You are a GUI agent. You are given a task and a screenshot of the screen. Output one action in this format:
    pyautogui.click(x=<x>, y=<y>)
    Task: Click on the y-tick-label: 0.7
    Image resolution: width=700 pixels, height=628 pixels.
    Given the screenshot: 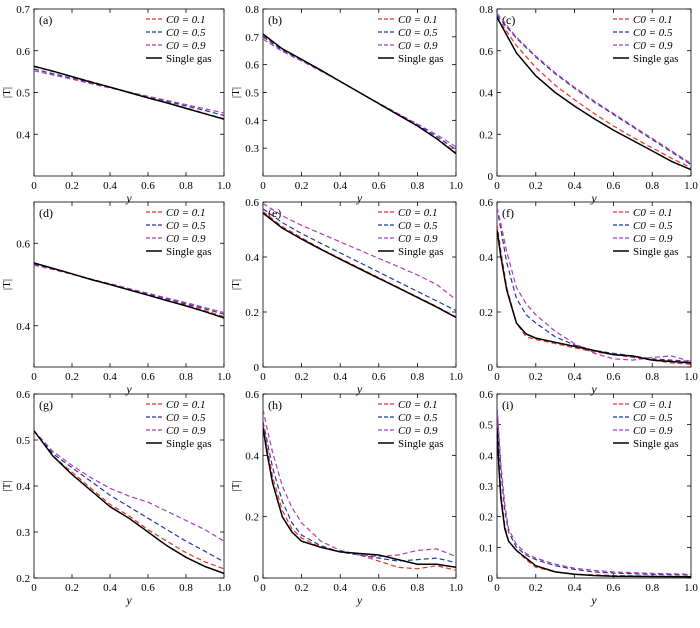 What is the action you would take?
    pyautogui.click(x=23, y=10)
    